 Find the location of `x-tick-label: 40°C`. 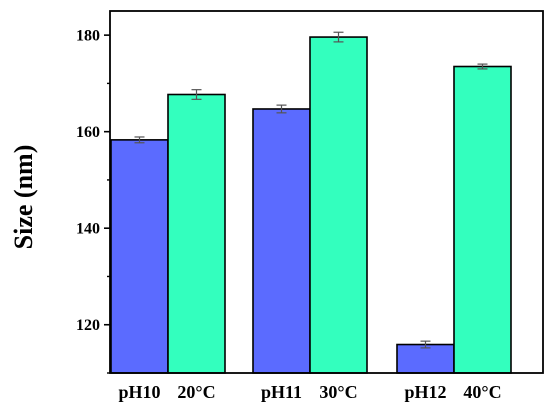

x-tick-label: 40°C is located at coordinates (482, 392).